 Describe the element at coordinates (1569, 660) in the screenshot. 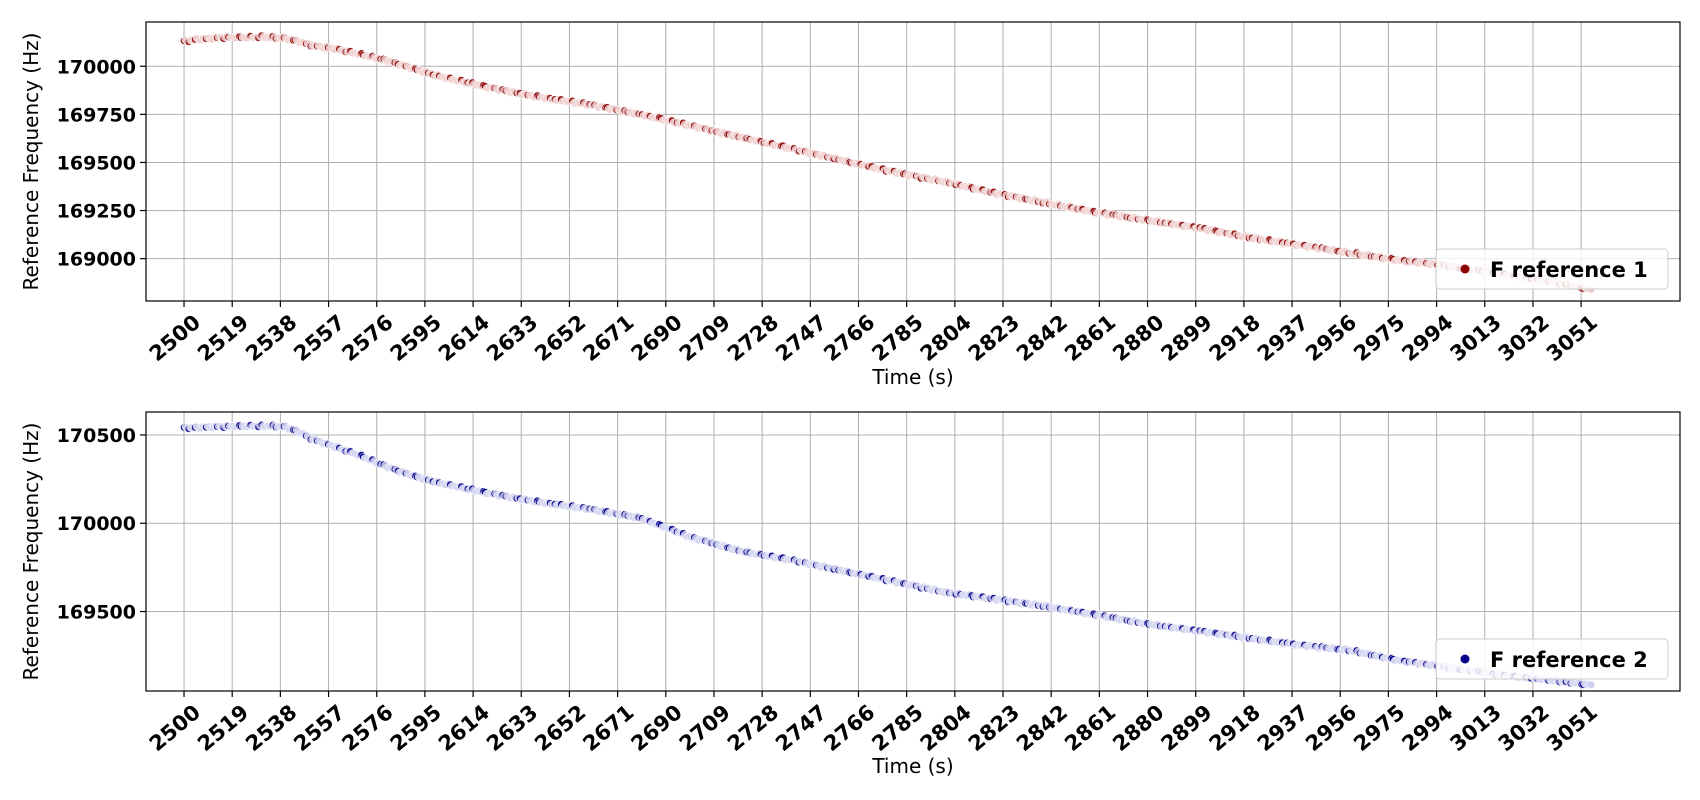

I see `legend-label: F reference 2` at that location.